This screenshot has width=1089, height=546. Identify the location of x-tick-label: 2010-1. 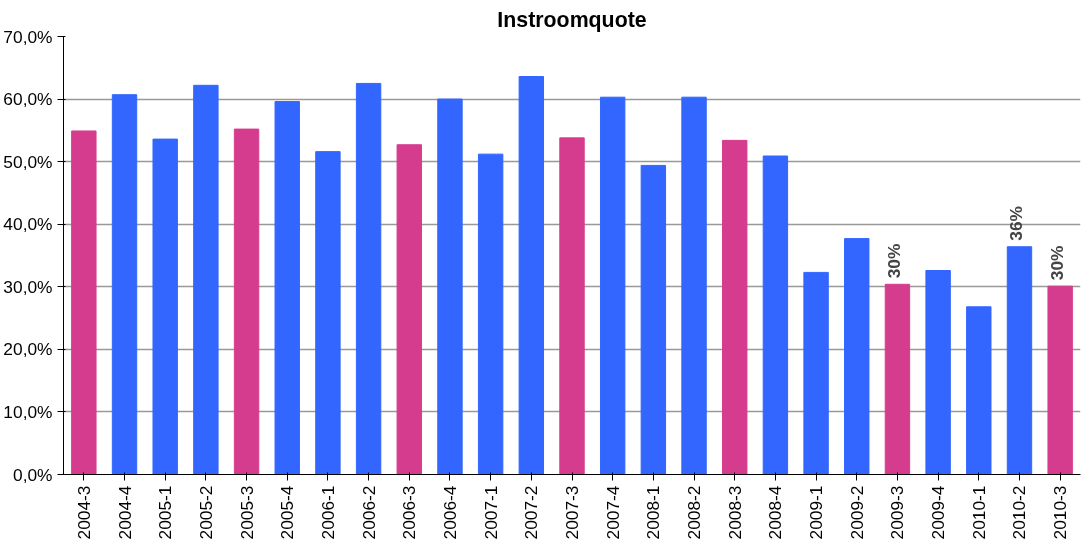
(978, 512).